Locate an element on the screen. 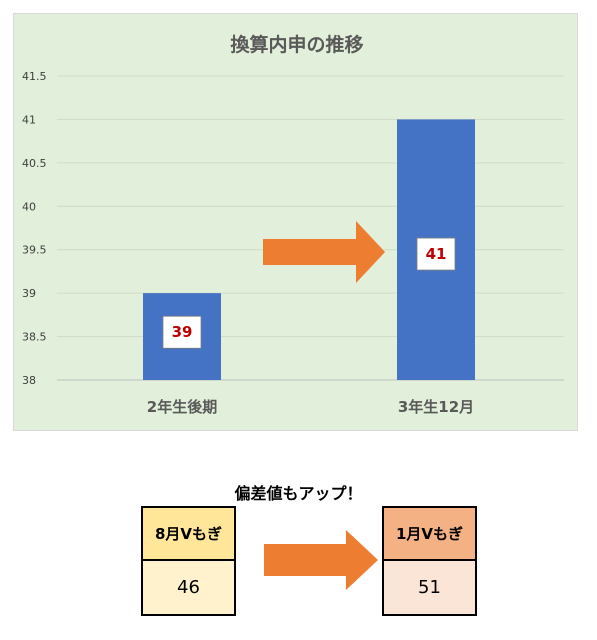 This screenshot has height=640, width=597. data-label: 41 is located at coordinates (436, 254).